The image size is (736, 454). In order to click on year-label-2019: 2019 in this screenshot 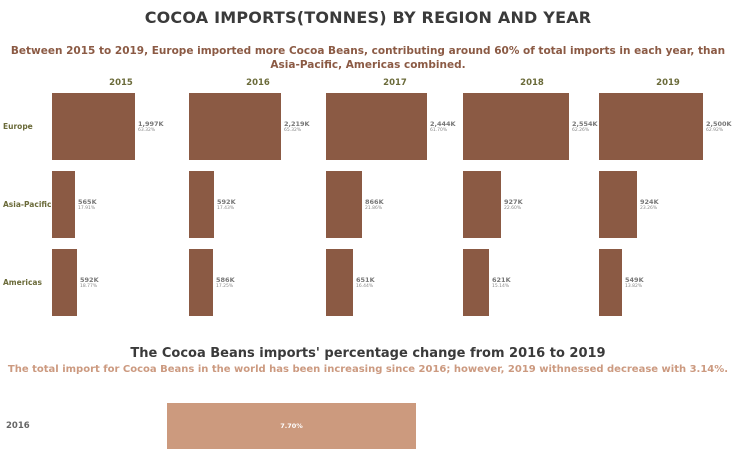, I will do `click(668, 83)`.